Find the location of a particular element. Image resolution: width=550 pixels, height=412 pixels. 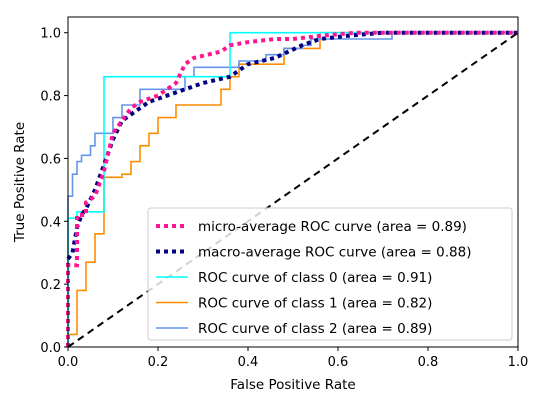

x-axis-label: False Positive Rate is located at coordinates (292, 385).